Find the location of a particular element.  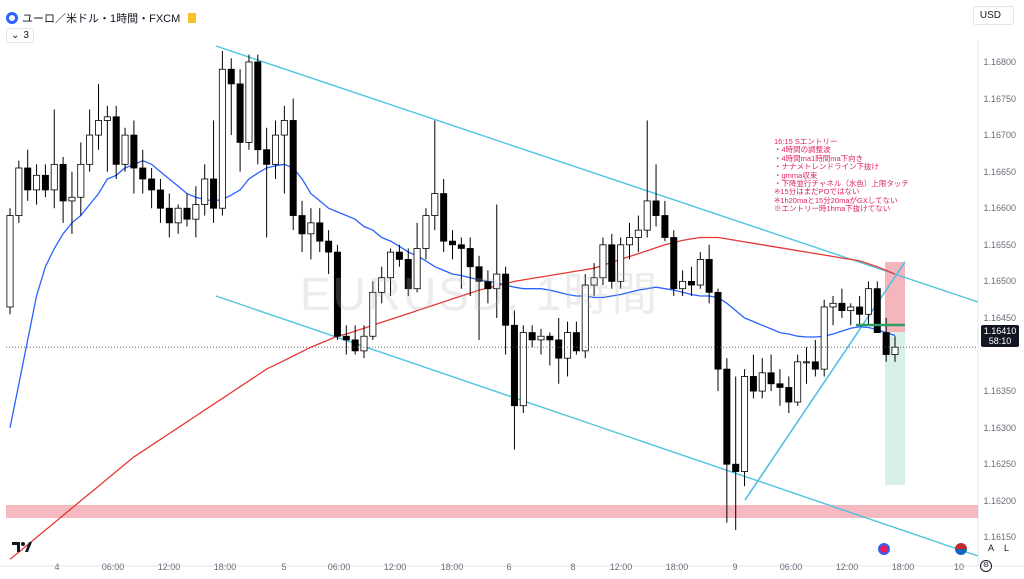

settings-gear-icon: ⚙ is located at coordinates (986, 566).